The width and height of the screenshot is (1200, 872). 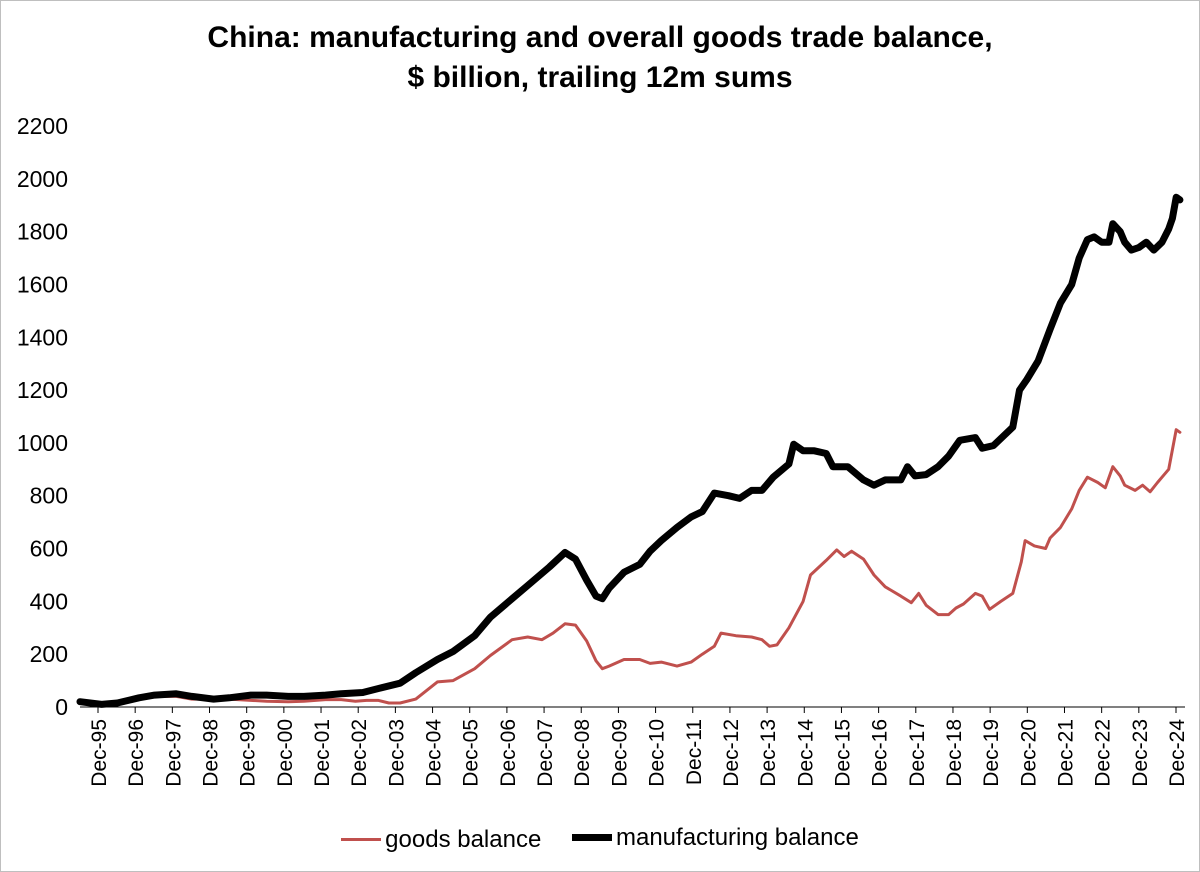 What do you see at coordinates (42, 284) in the screenshot?
I see `y-tick-label: 1600` at bounding box center [42, 284].